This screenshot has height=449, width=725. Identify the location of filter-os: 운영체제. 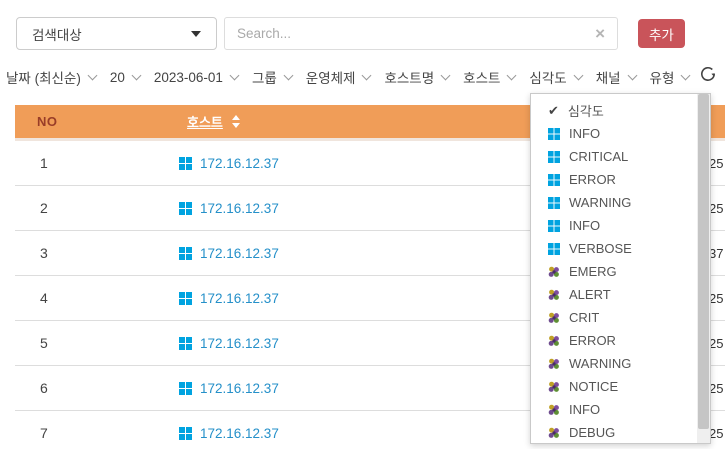
(339, 77).